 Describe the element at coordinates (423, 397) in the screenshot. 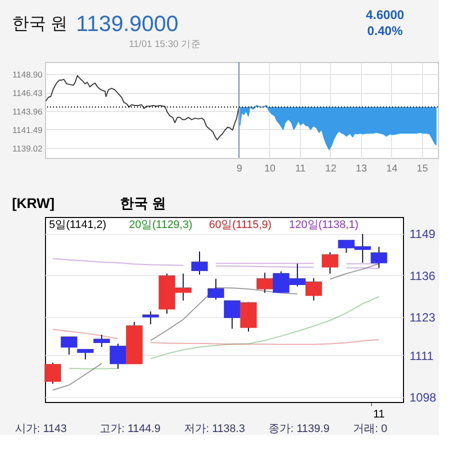

I see `y-tick-label: 1098` at that location.